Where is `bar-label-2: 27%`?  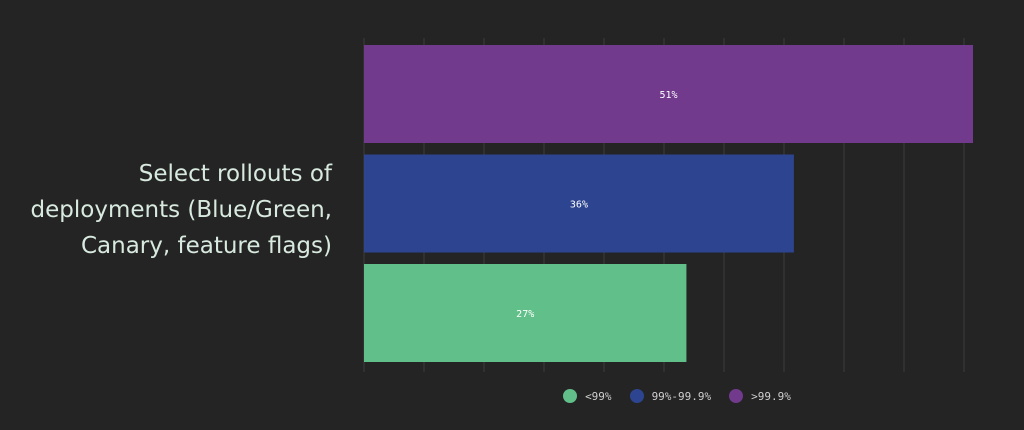 bar-label-2: 27% is located at coordinates (525, 314).